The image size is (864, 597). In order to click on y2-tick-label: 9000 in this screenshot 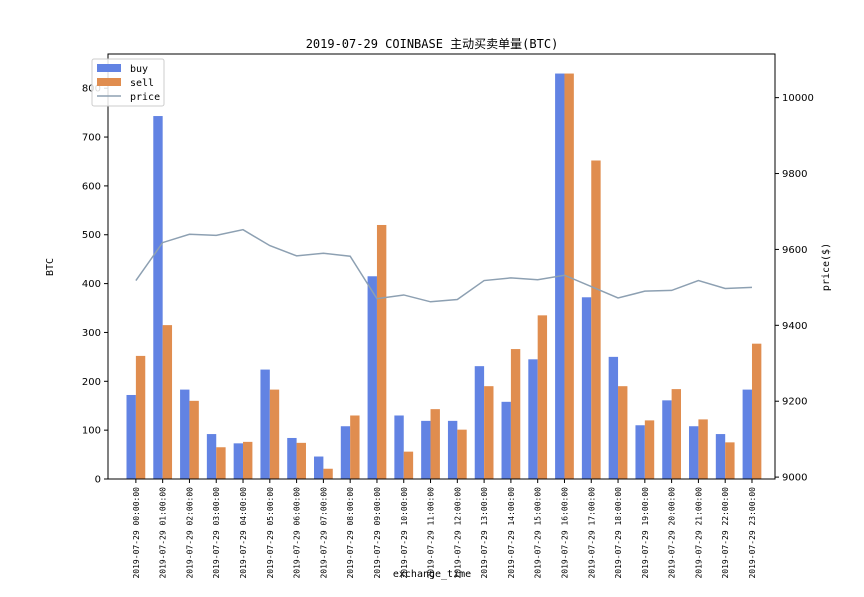, I will do `click(794, 478)`.